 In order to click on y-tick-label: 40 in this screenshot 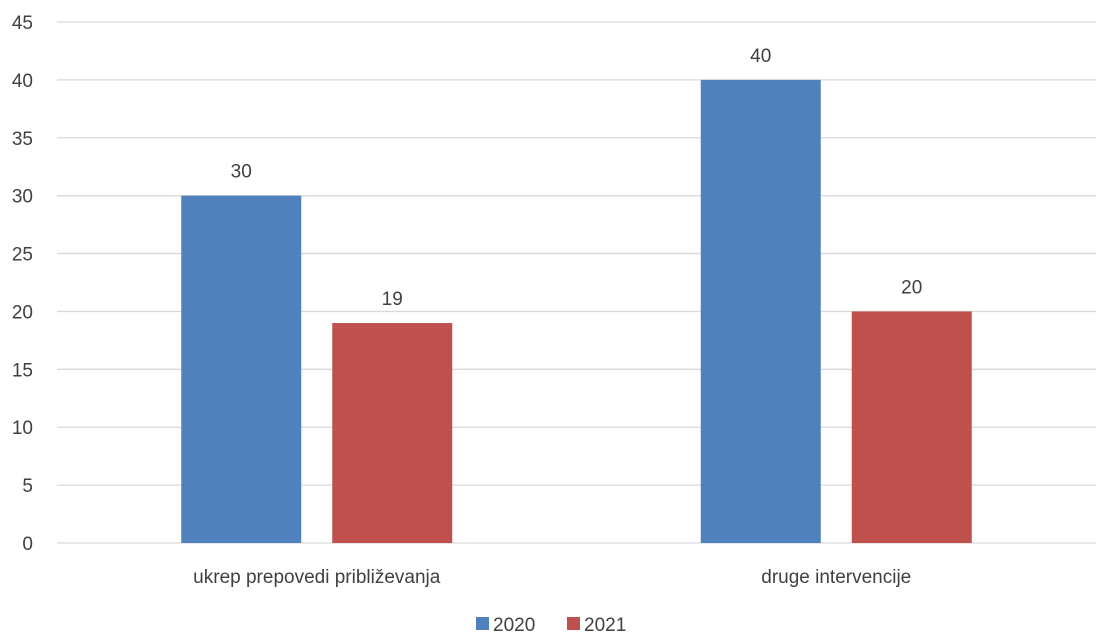, I will do `click(22, 81)`.